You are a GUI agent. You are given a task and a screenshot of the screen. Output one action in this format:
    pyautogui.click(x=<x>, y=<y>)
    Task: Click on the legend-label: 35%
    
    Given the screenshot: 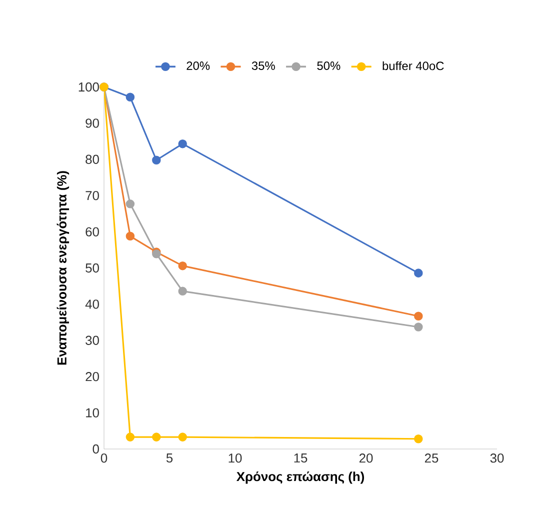 What is the action you would take?
    pyautogui.click(x=263, y=66)
    